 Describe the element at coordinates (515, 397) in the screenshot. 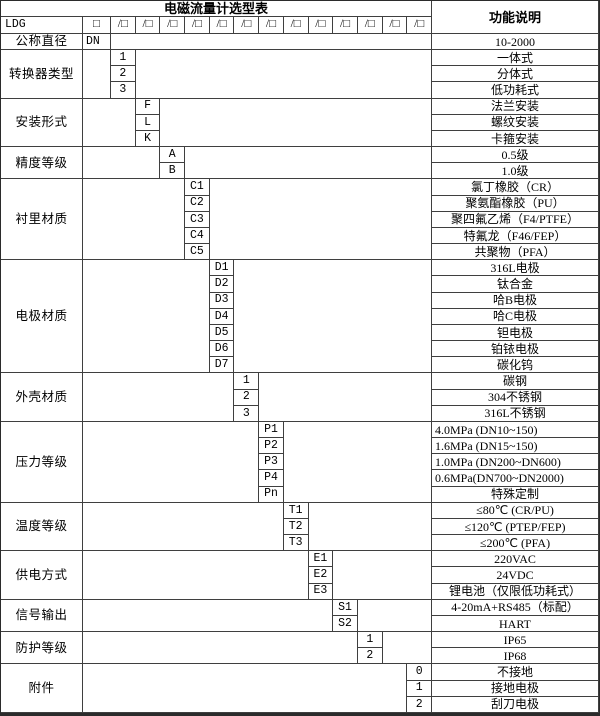

I see `desc-cell: 304不锈钢` at that location.